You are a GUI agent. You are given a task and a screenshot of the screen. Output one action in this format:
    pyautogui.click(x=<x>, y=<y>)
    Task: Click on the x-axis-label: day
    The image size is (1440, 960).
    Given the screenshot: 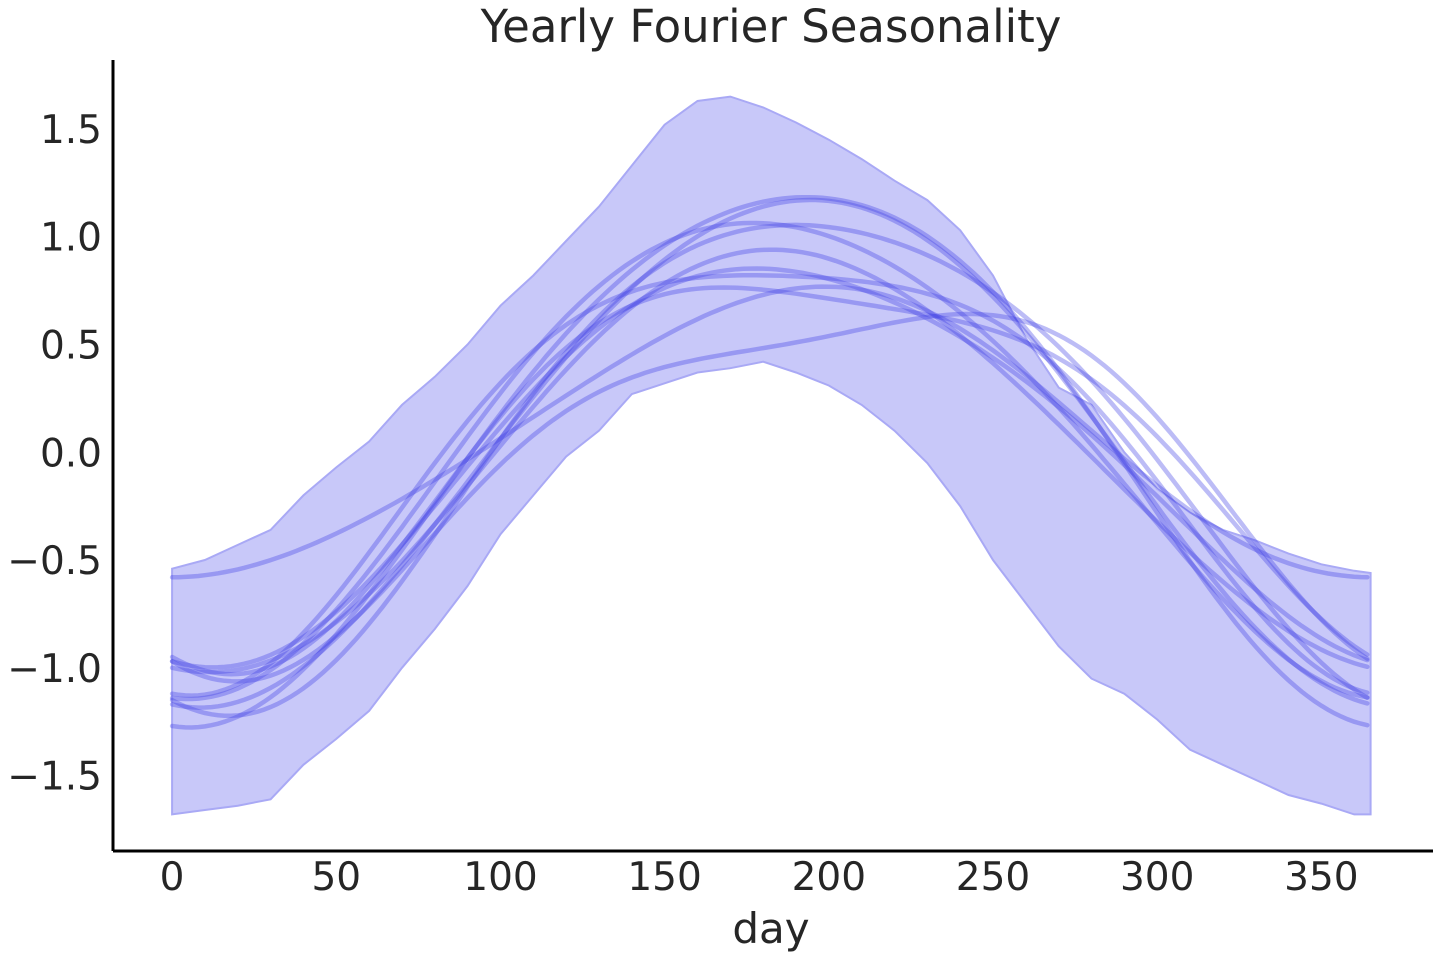 What is the action you would take?
    pyautogui.click(x=770, y=928)
    